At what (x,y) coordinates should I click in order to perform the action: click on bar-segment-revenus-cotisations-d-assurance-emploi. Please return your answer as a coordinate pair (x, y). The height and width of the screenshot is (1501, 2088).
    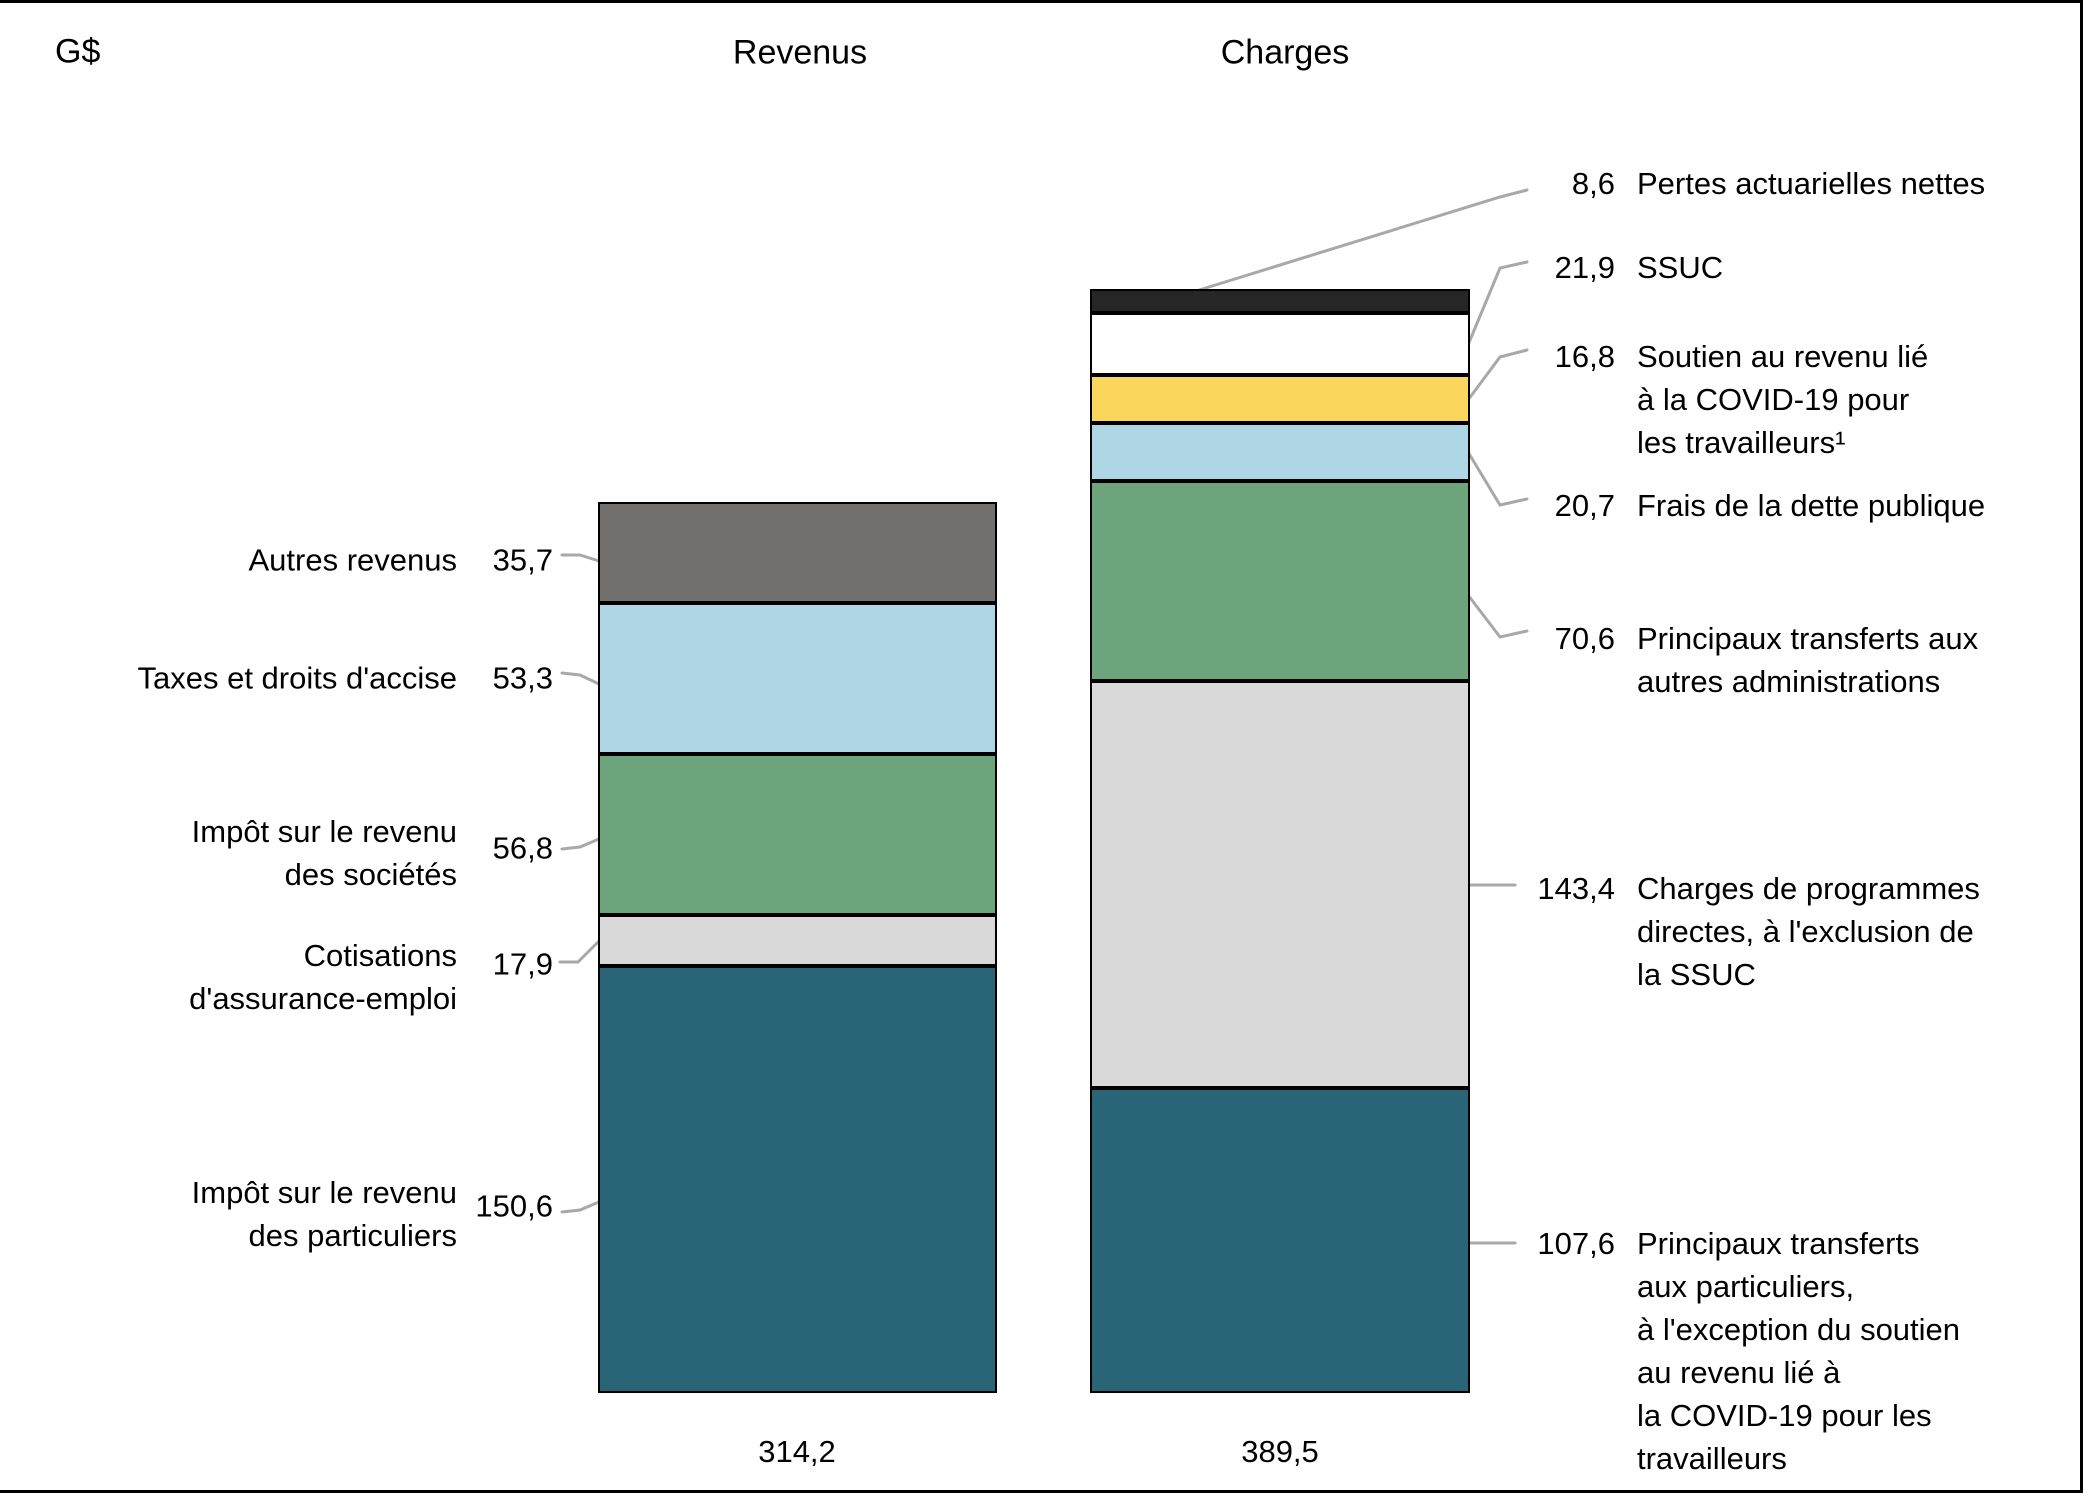
    Looking at the image, I should click on (797, 940).